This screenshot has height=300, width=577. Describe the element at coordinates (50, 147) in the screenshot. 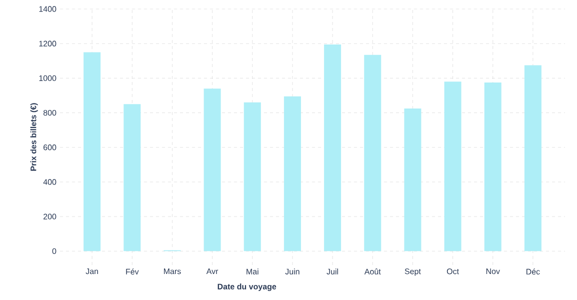

I see `y-tick-label: 600` at that location.